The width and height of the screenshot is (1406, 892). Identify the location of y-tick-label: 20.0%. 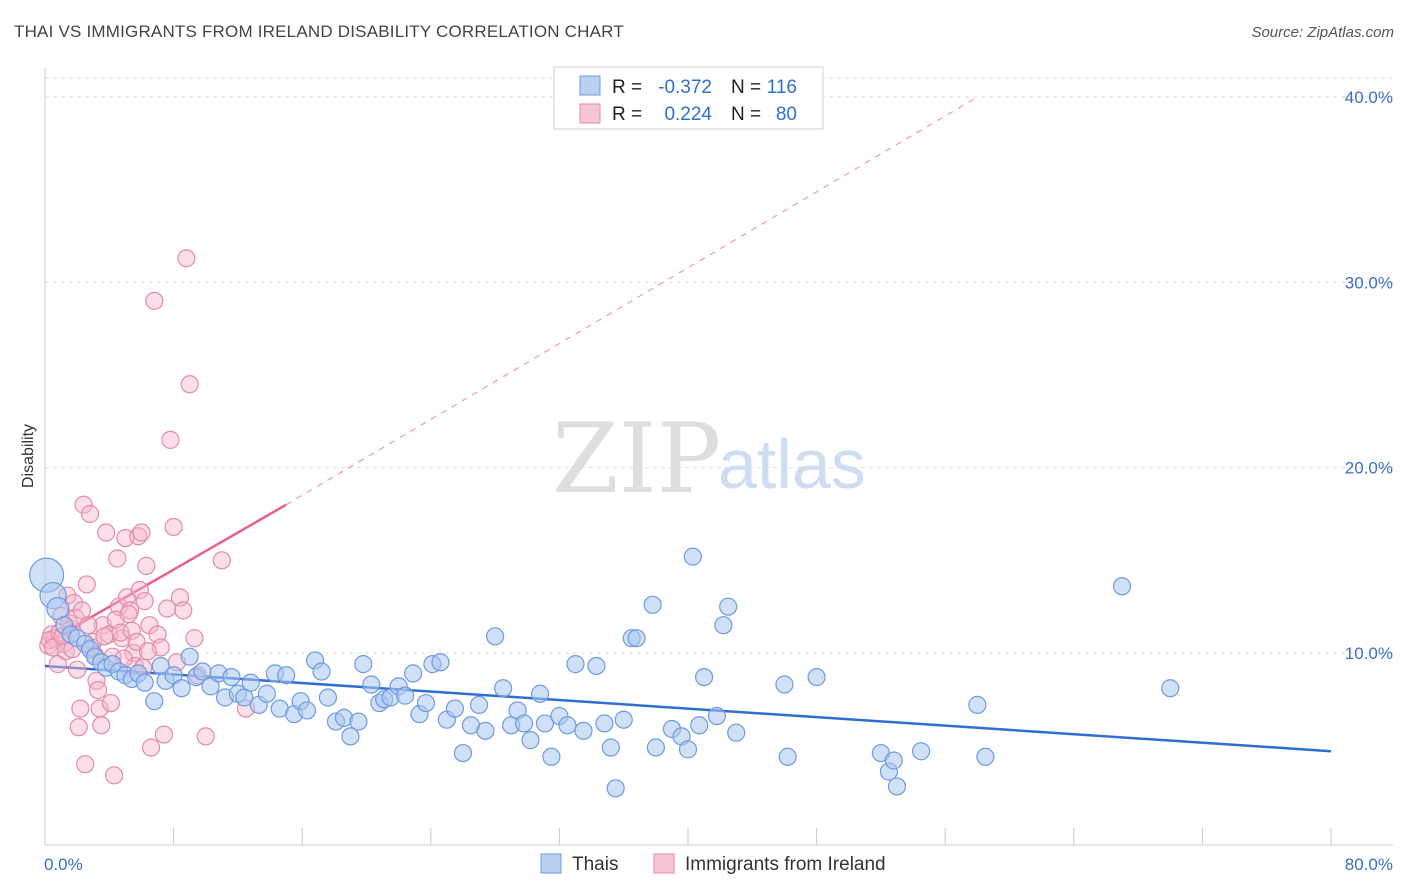
(1369, 468).